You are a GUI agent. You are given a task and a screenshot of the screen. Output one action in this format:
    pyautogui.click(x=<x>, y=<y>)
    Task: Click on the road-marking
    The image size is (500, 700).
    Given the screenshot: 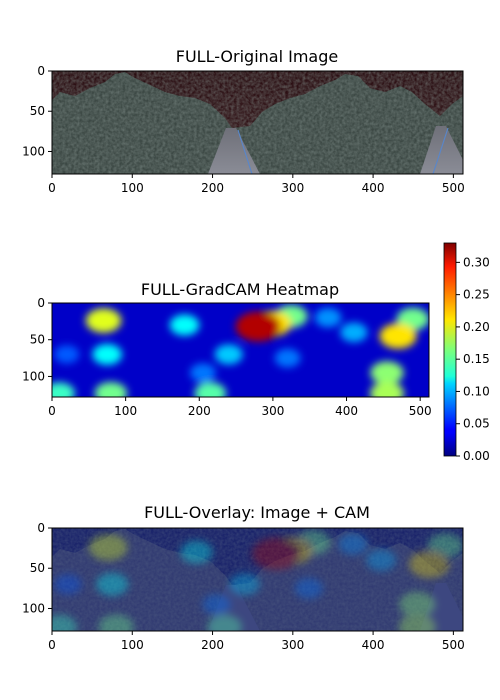 What is the action you would take?
    pyautogui.click(x=343, y=150)
    